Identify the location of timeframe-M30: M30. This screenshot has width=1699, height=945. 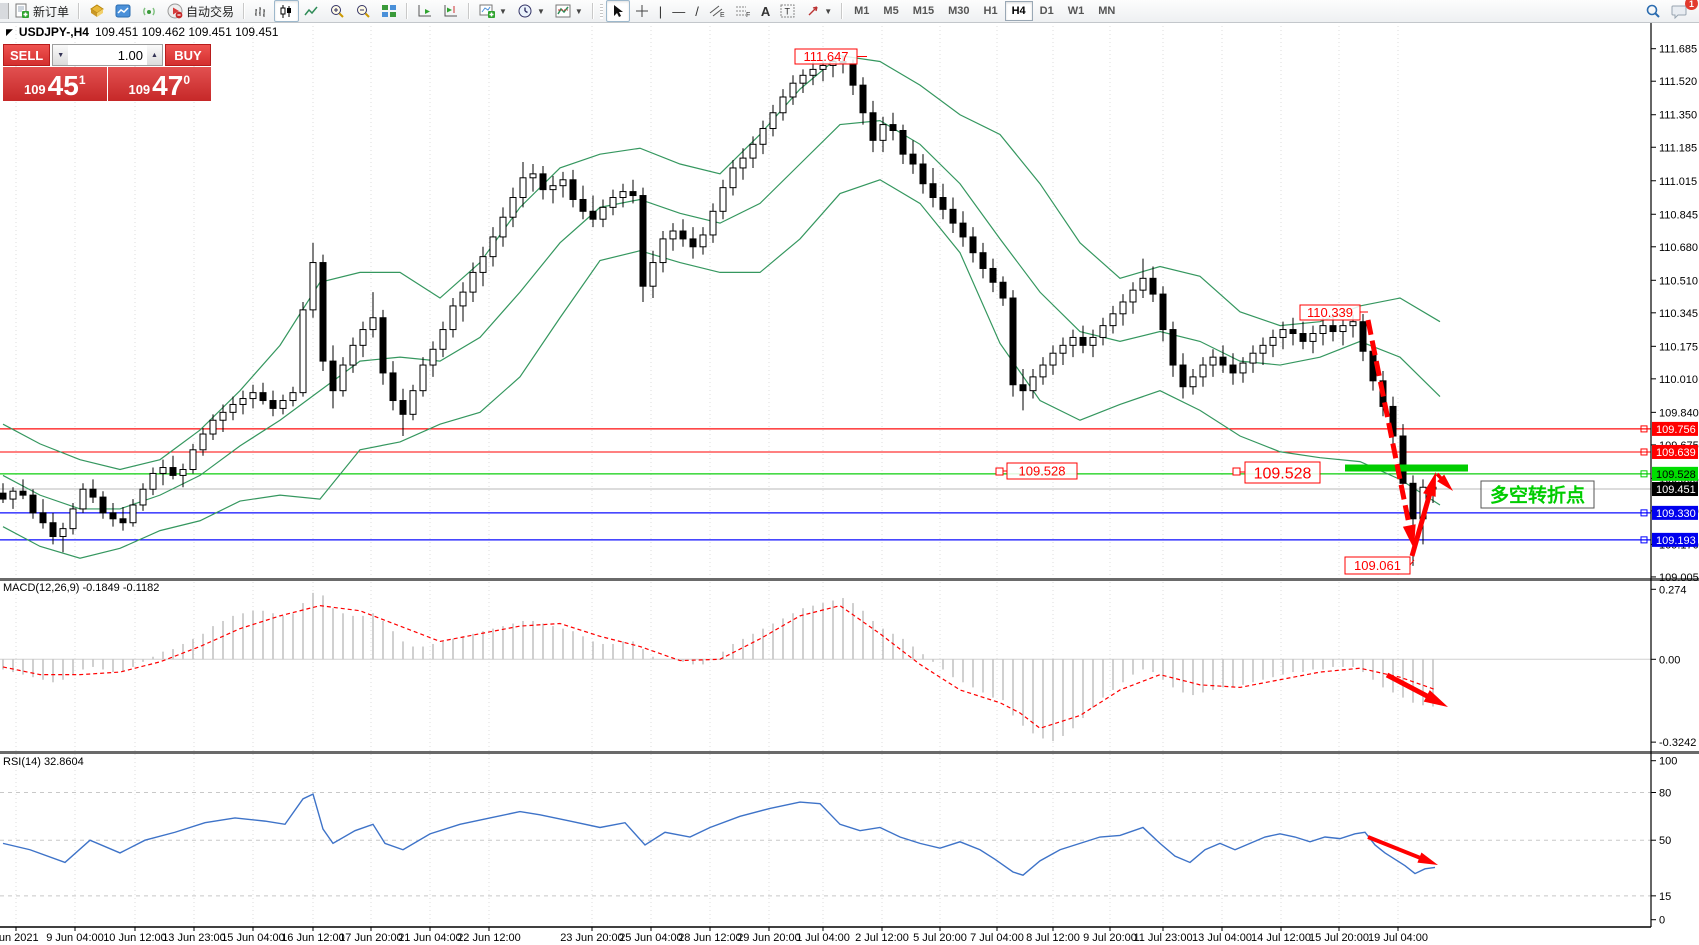
(959, 11).